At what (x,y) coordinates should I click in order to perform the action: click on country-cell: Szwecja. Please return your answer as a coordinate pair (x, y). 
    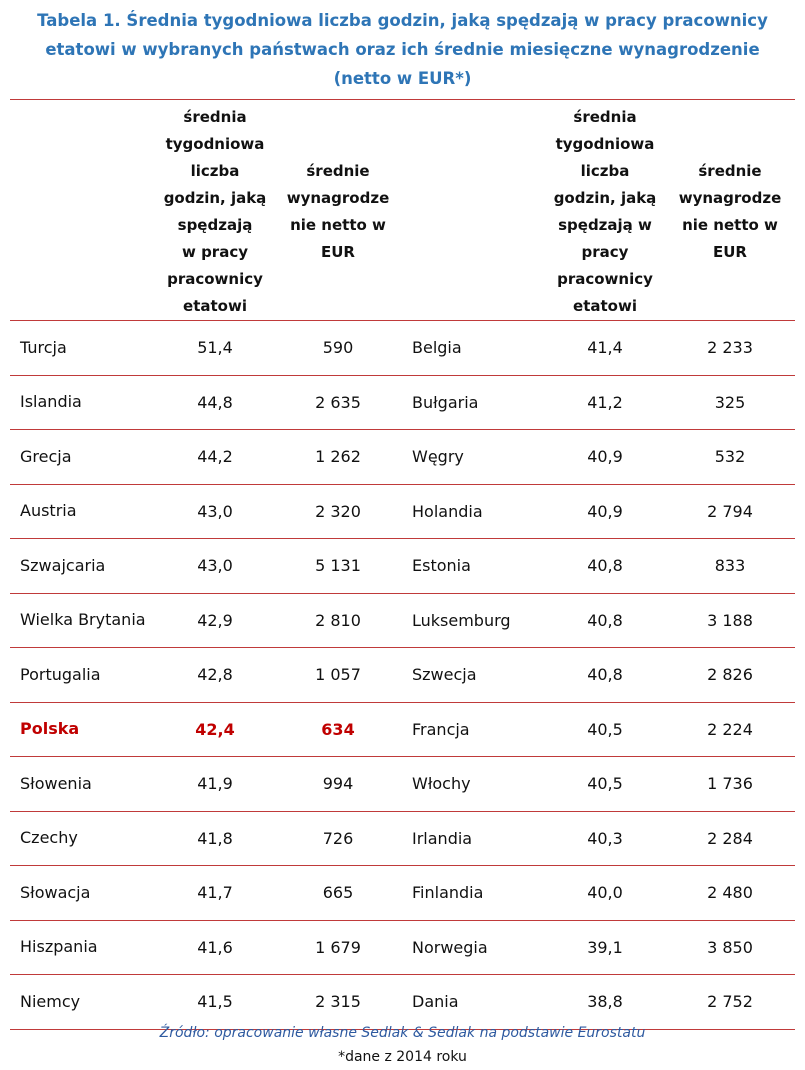
    Looking at the image, I should click on (444, 675).